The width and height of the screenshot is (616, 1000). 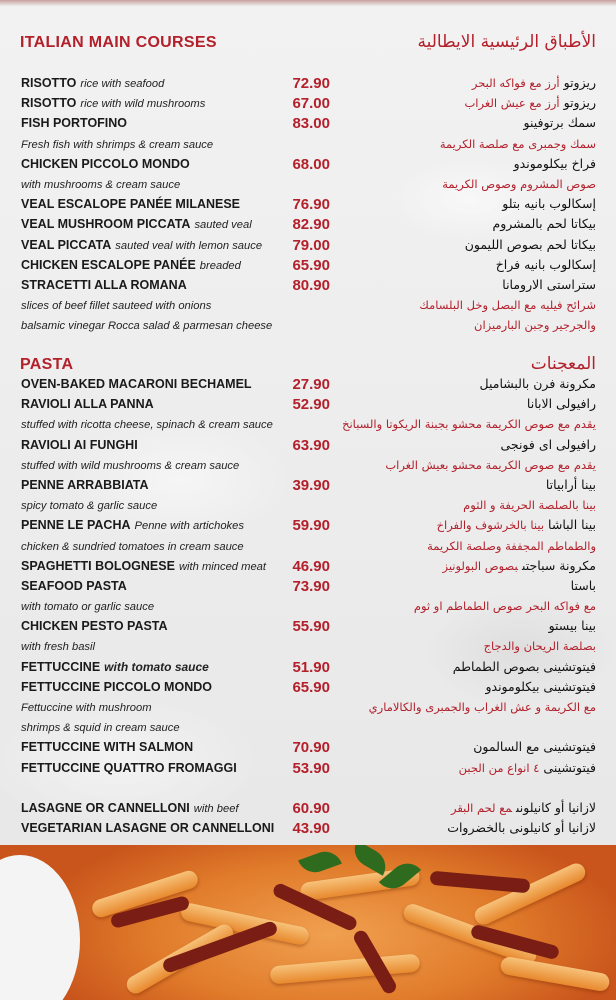 I want to click on item-description: Penne with artichokes, so click(x=189, y=526).